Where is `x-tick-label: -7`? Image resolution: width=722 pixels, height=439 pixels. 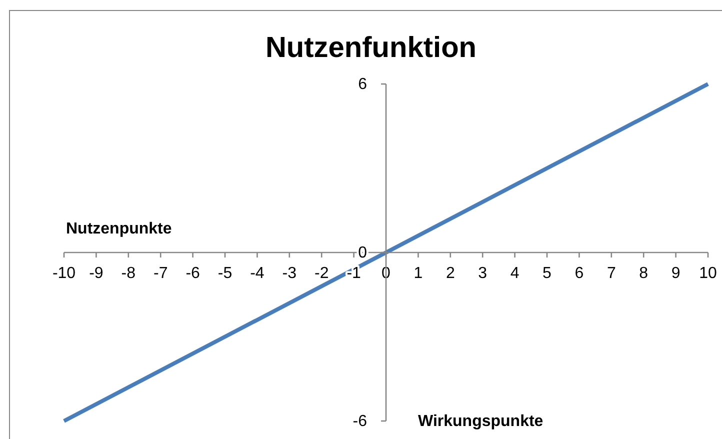
x-tick-label: -7 is located at coordinates (160, 273).